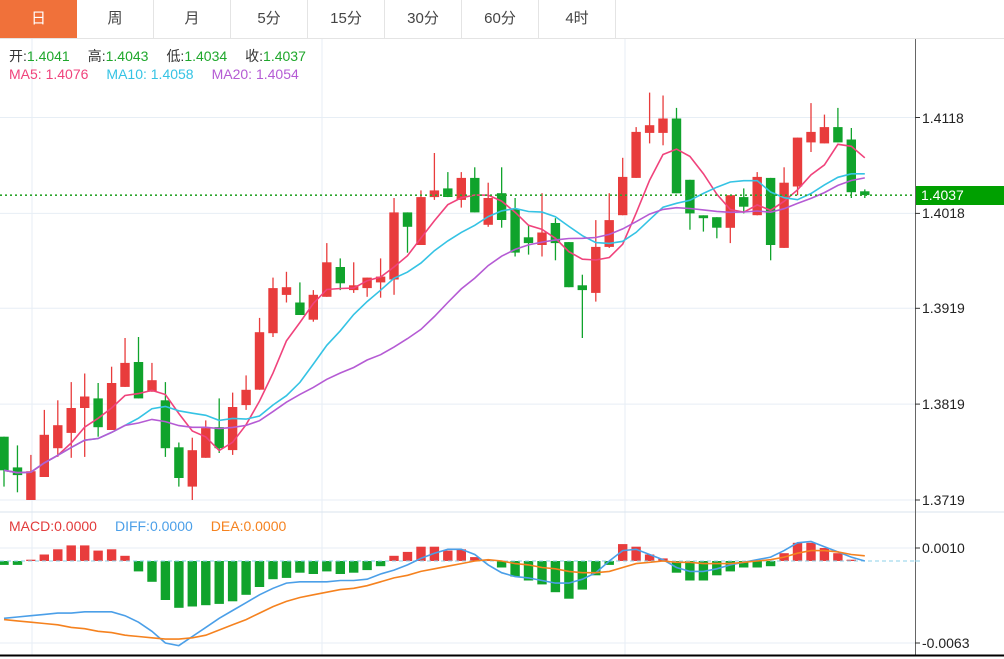 The width and height of the screenshot is (1004, 659). What do you see at coordinates (275, 56) in the screenshot?
I see `ohlc-close: 收:1.4037` at bounding box center [275, 56].